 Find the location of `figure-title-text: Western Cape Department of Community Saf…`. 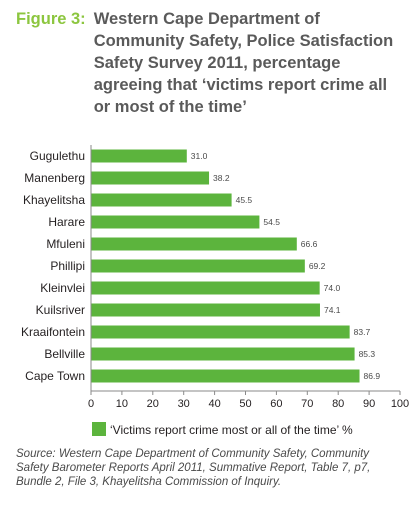

figure-title-text: Western Cape Department of Community Saf… is located at coordinates (243, 63).